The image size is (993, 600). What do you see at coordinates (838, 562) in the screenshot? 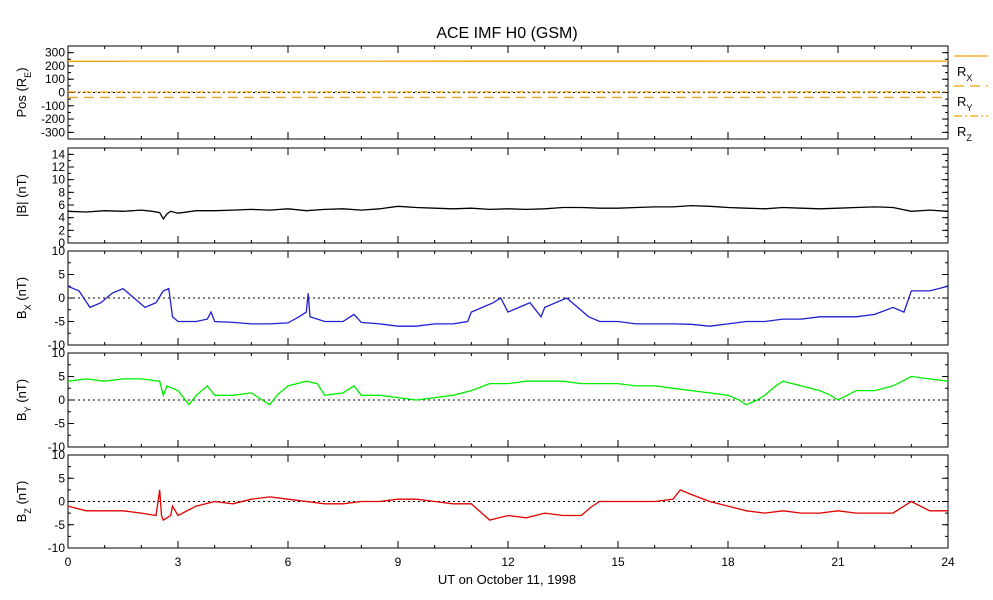
I see `x-tick-label: 21` at bounding box center [838, 562].